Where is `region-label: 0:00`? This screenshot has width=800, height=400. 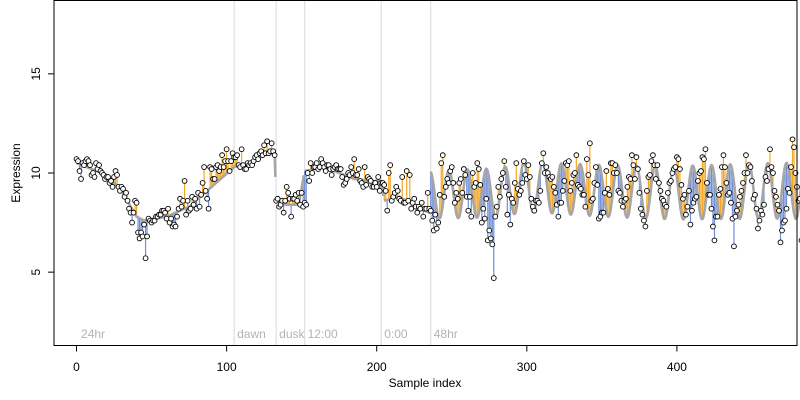 region-label: 0:00 is located at coordinates (396, 334).